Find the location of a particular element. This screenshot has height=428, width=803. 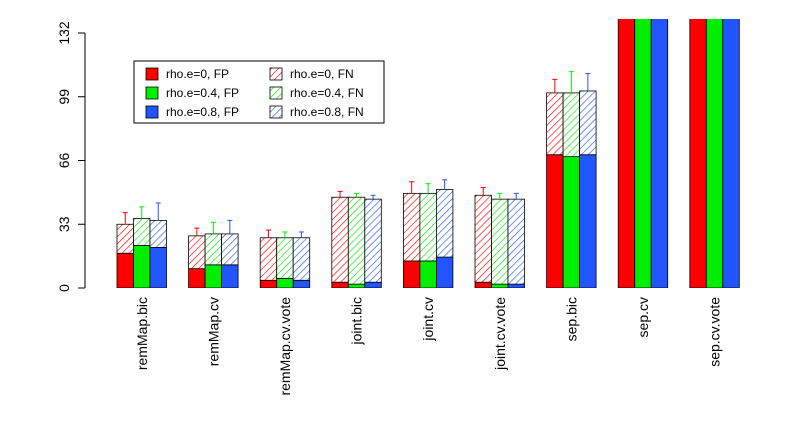

x-tick-label: remMap.cv.vote is located at coordinates (285, 346).